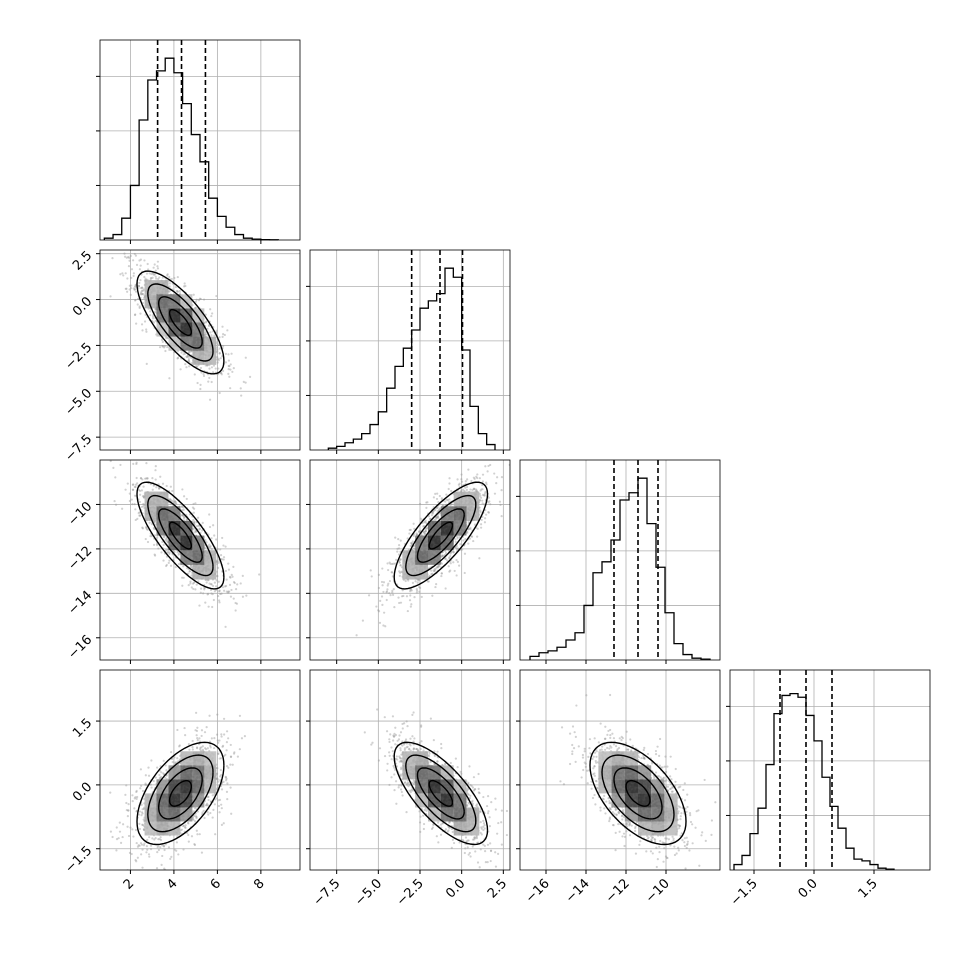 This screenshot has height=974, width=970. Describe the element at coordinates (408, 572) in the screenshot. I see `density-cell` at that location.